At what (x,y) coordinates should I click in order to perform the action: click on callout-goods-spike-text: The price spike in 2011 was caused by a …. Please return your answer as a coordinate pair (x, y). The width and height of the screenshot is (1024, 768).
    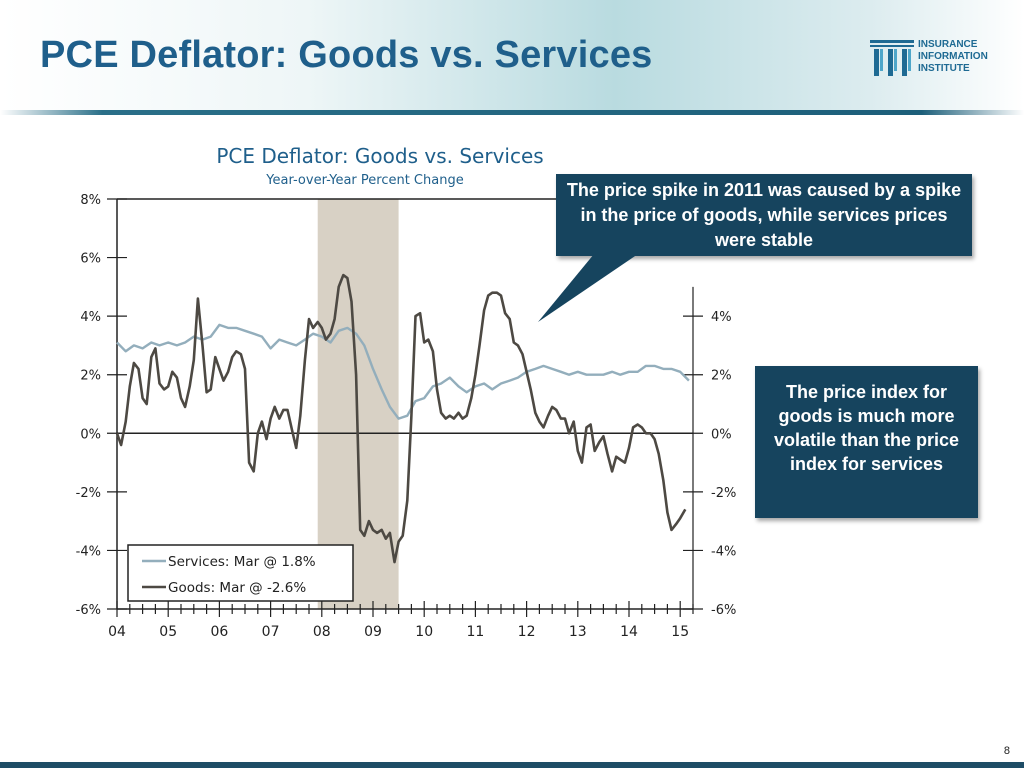
    Looking at the image, I should click on (764, 215).